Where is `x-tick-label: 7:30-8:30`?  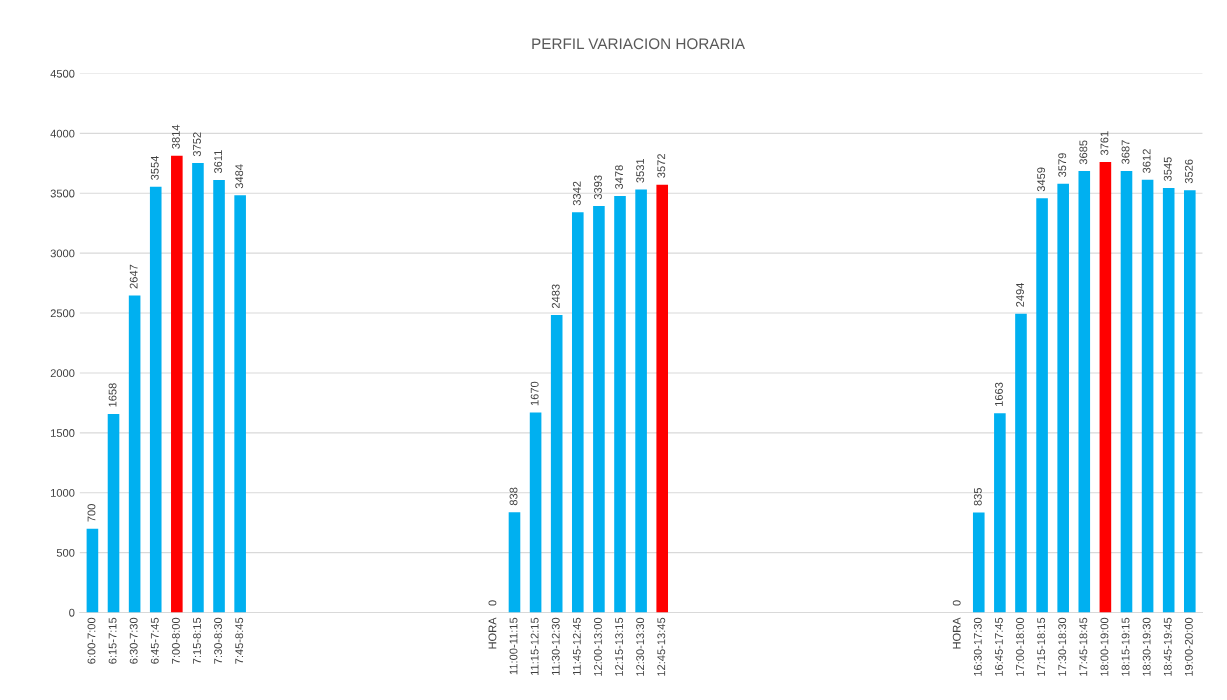
x-tick-label: 7:30-8:30 is located at coordinates (218, 640).